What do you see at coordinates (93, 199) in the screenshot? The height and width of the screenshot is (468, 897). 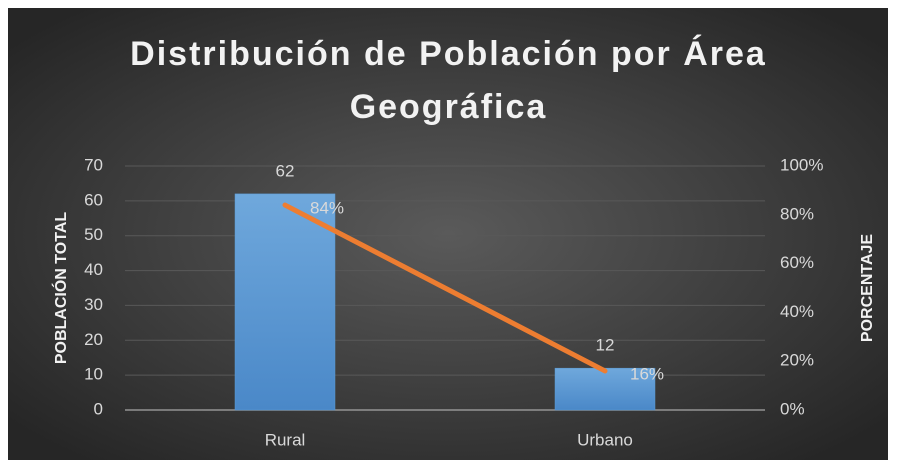 I see `y-tick-label: 60` at bounding box center [93, 199].